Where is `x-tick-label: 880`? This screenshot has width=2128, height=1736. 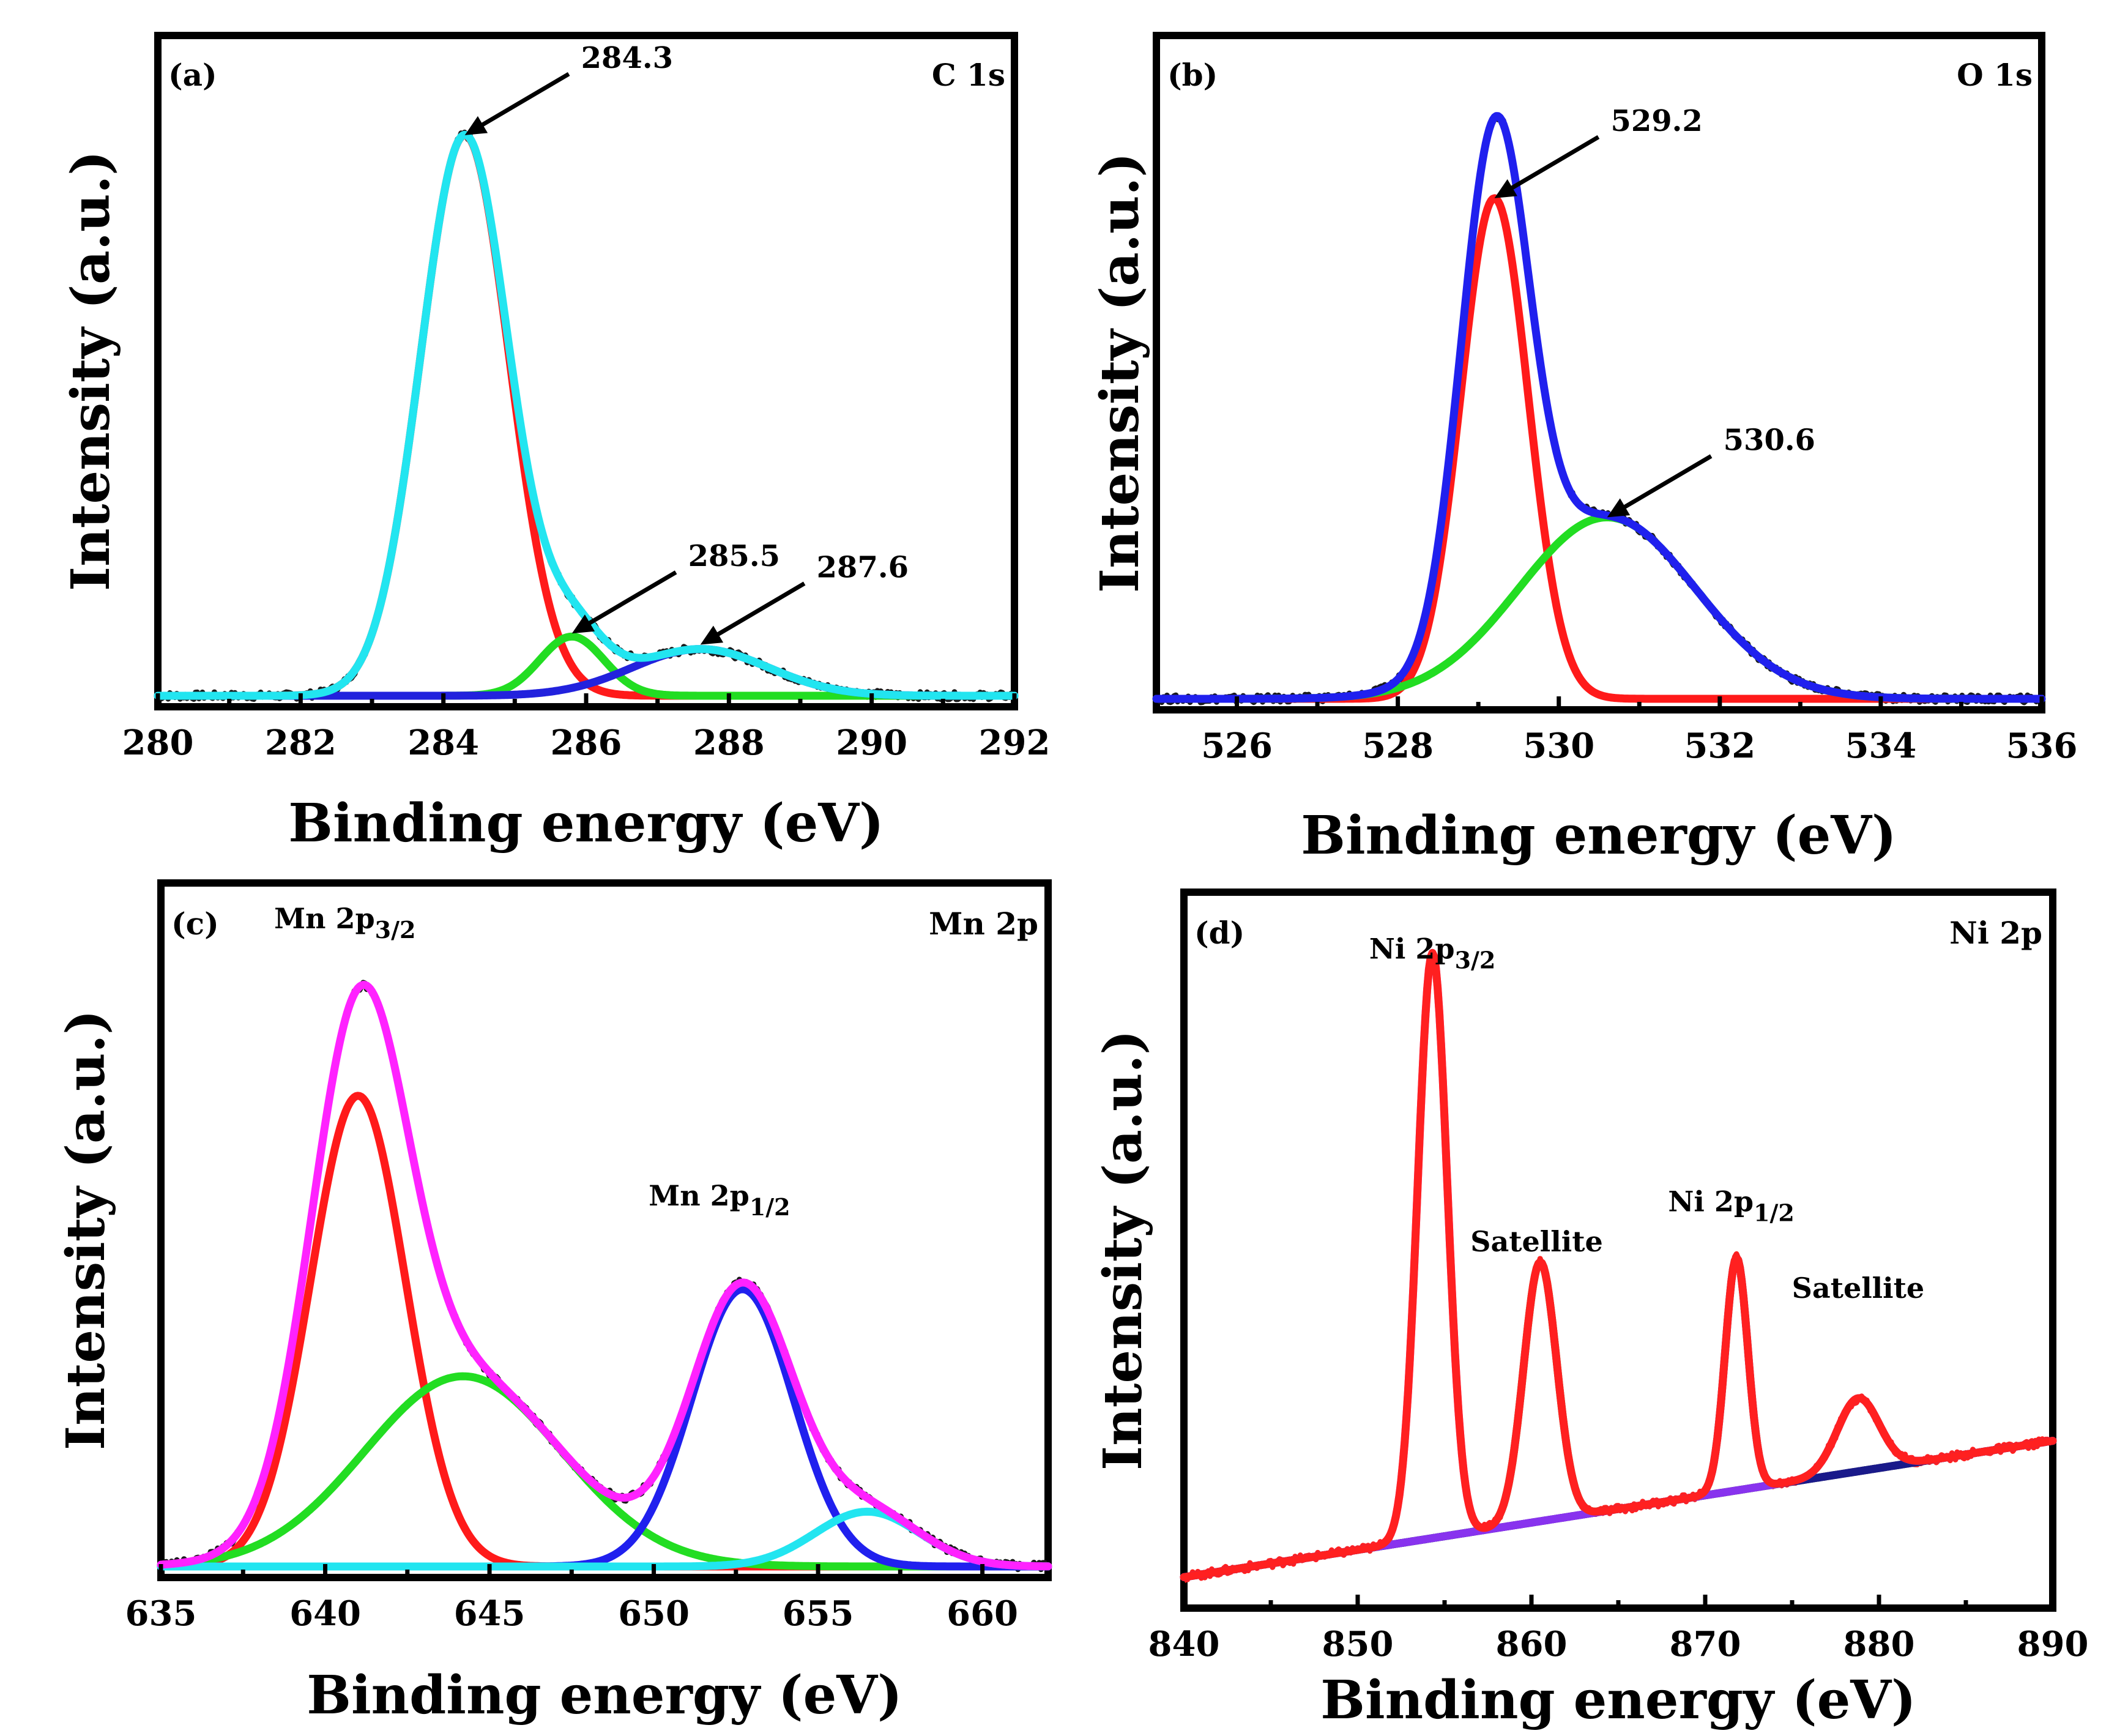
x-tick-label: 880 is located at coordinates (1879, 1644).